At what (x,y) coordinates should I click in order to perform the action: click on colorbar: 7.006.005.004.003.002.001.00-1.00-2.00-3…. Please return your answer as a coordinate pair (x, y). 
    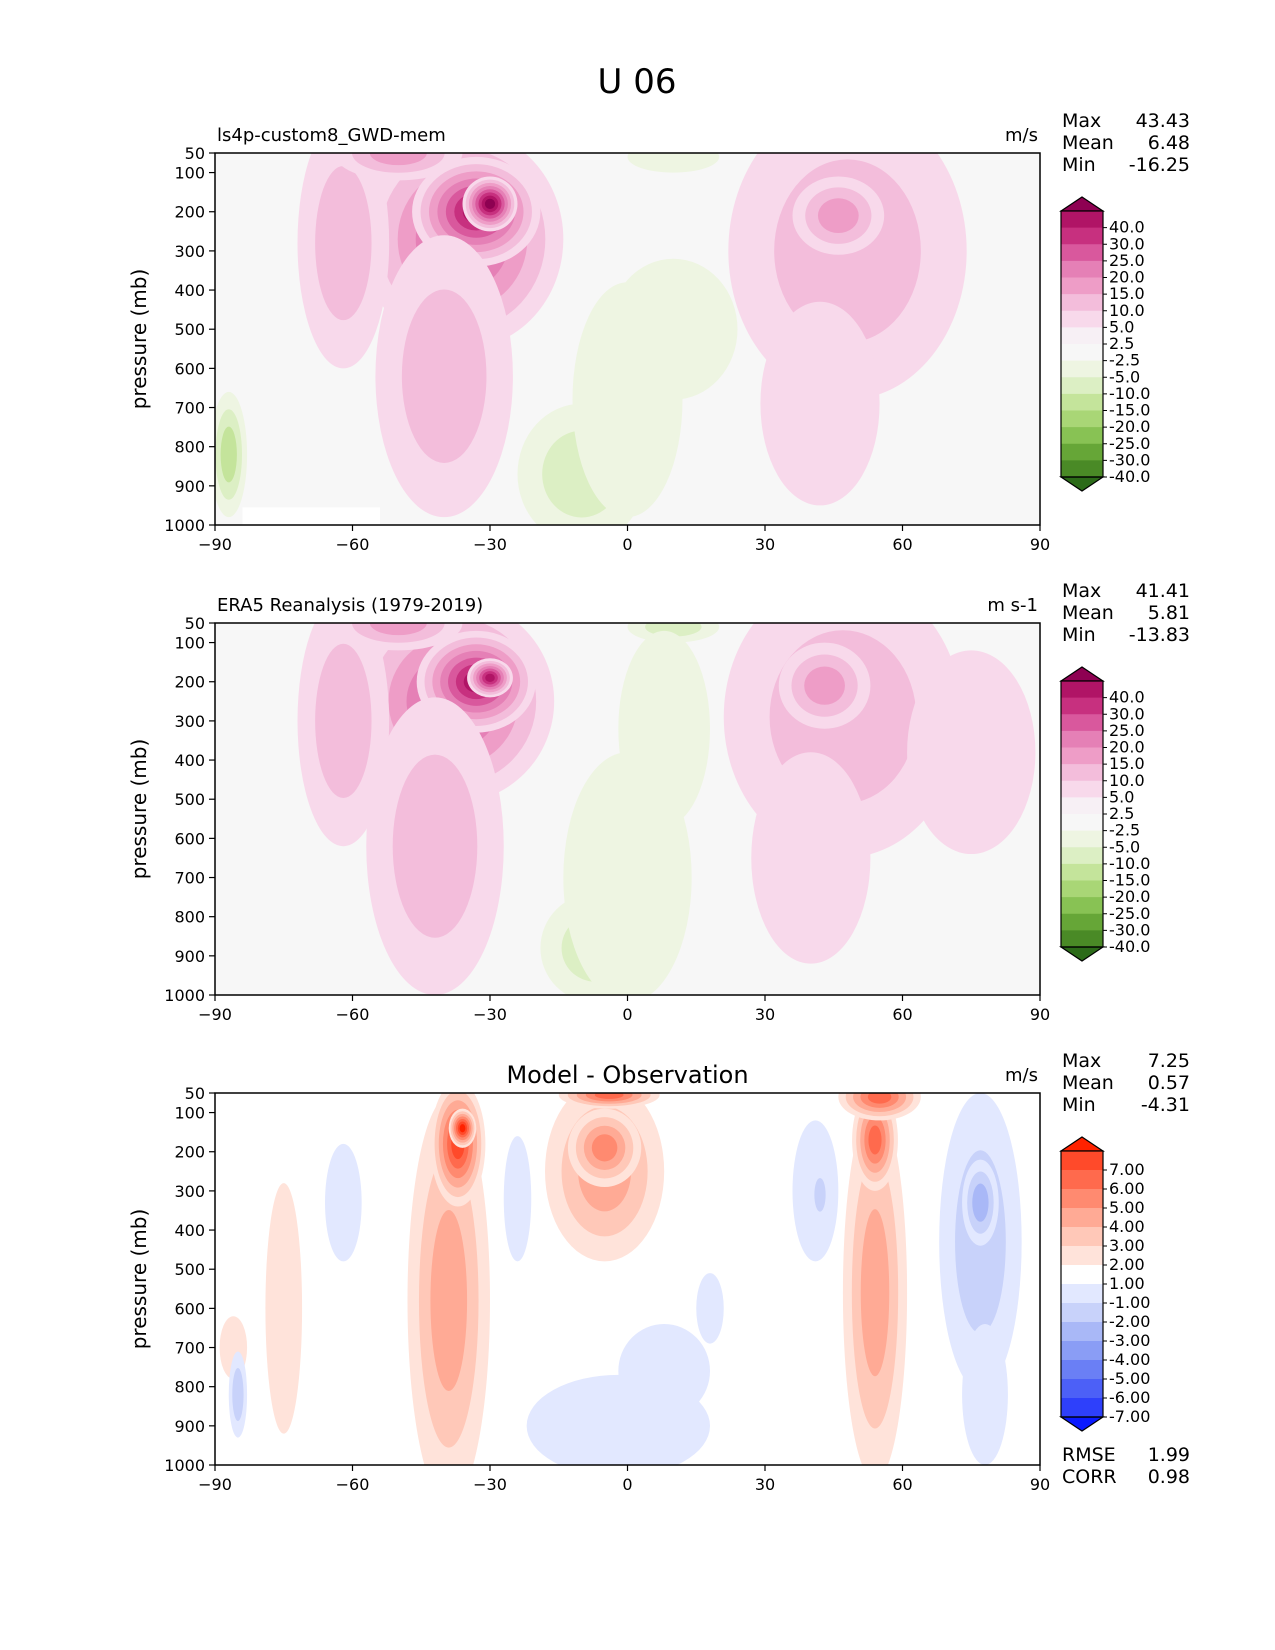
    Looking at the image, I should click on (1104, 1284).